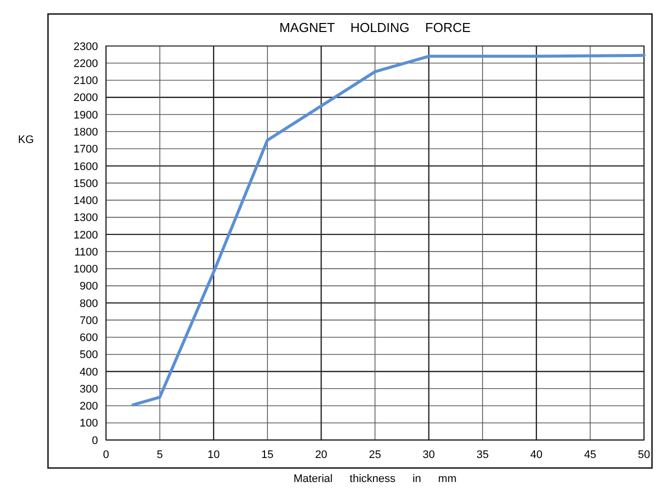 The image size is (662, 492). What do you see at coordinates (213, 455) in the screenshot?
I see `x-tick-label: 10` at bounding box center [213, 455].